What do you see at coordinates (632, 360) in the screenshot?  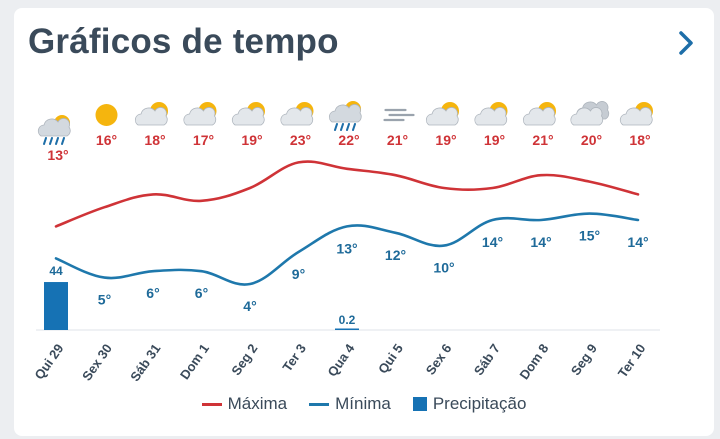 I see `x-tick-label: Ter 10` at bounding box center [632, 360].